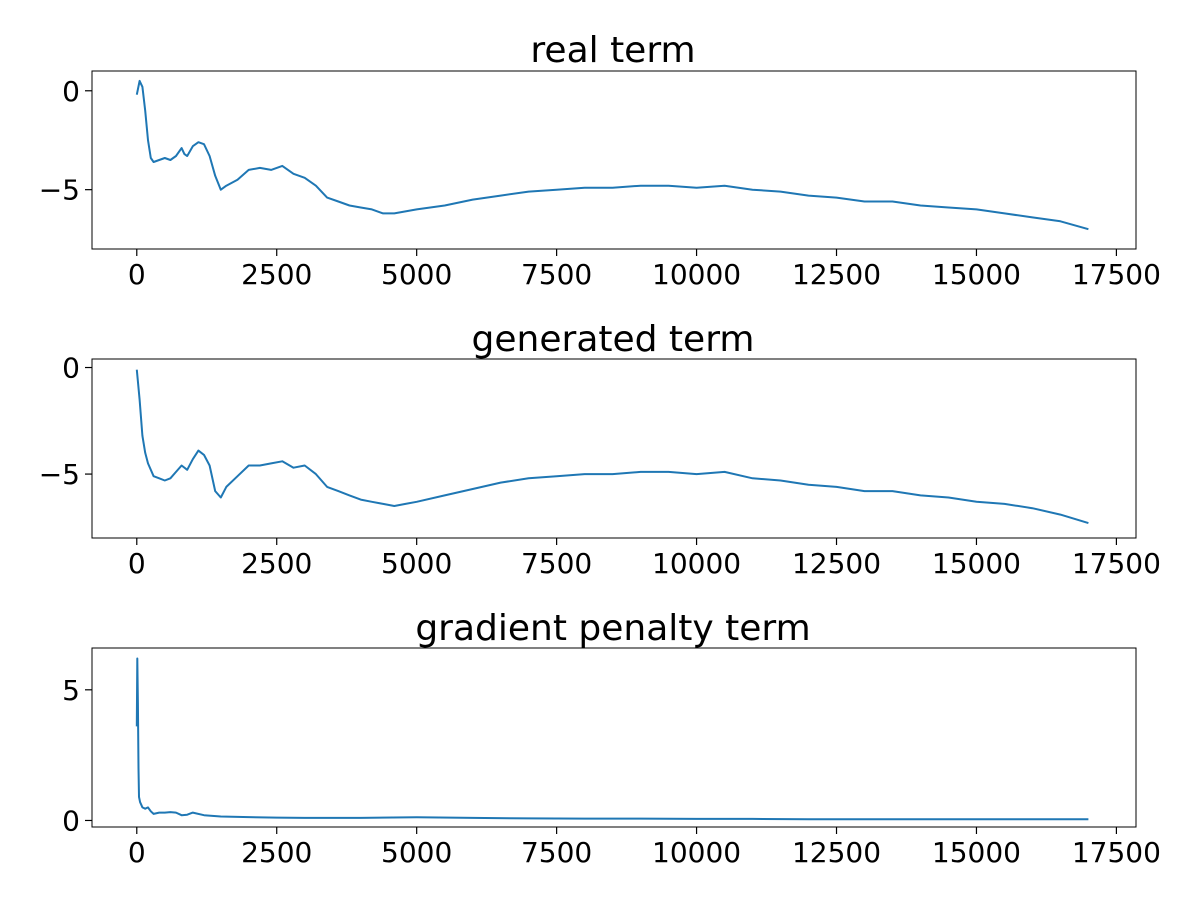 The image size is (1200, 900). I want to click on series-line-gradient-penalty-term, so click(612, 739).